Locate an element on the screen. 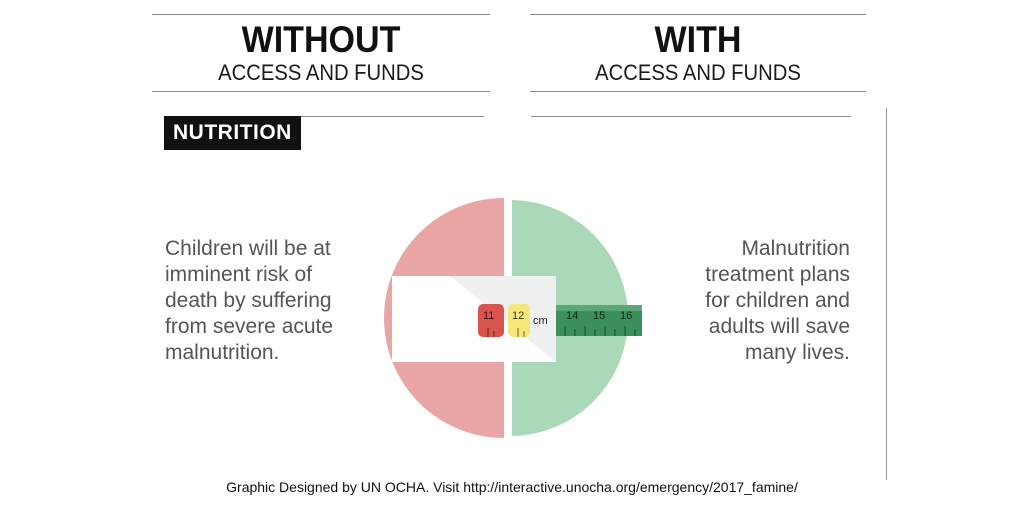 The height and width of the screenshot is (512, 1024). without-subtitle: ACCESS AND FUNDS is located at coordinates (321, 72).